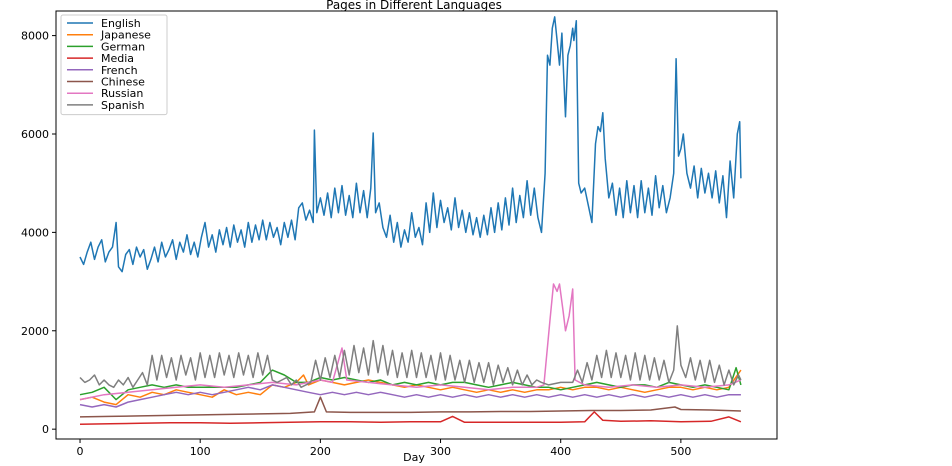 The height and width of the screenshot is (466, 952). Describe the element at coordinates (680, 451) in the screenshot. I see `x-tick-label: 500` at that location.